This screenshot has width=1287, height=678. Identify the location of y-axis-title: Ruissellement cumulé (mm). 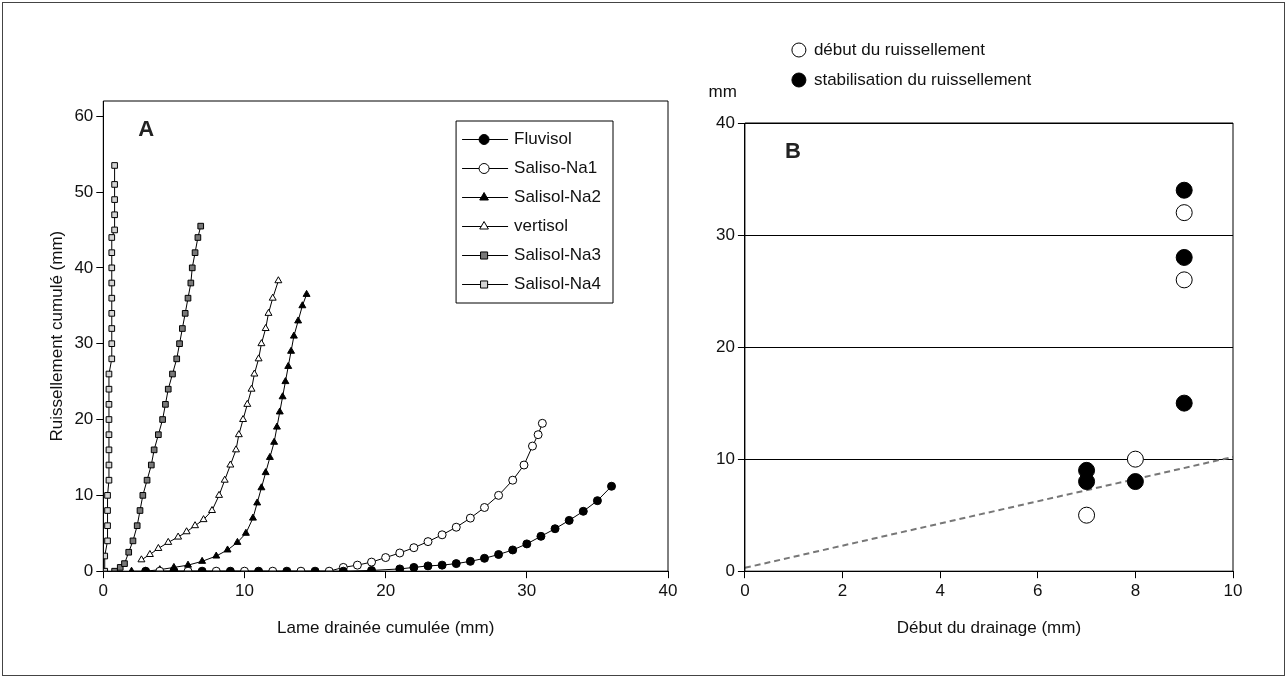
(56, 336).